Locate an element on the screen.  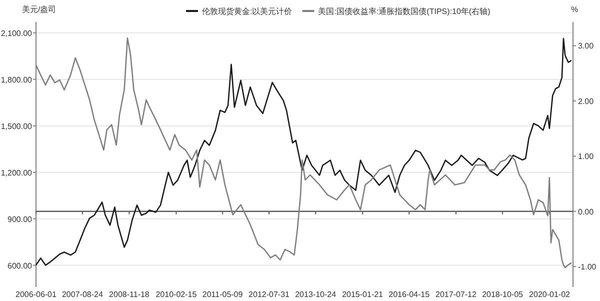
y-tick-label: 1,500.00 is located at coordinates (16, 126).